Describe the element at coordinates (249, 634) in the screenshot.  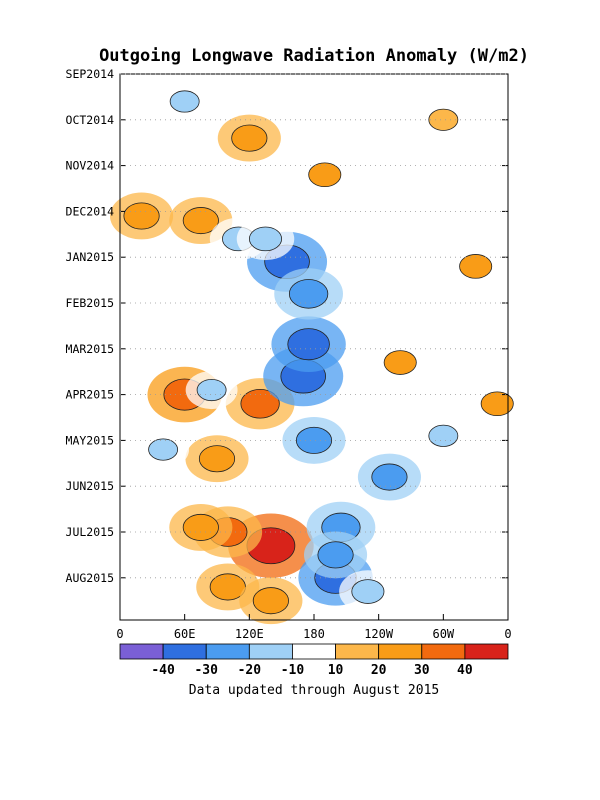
I see `x-tick-label: 120E` at that location.